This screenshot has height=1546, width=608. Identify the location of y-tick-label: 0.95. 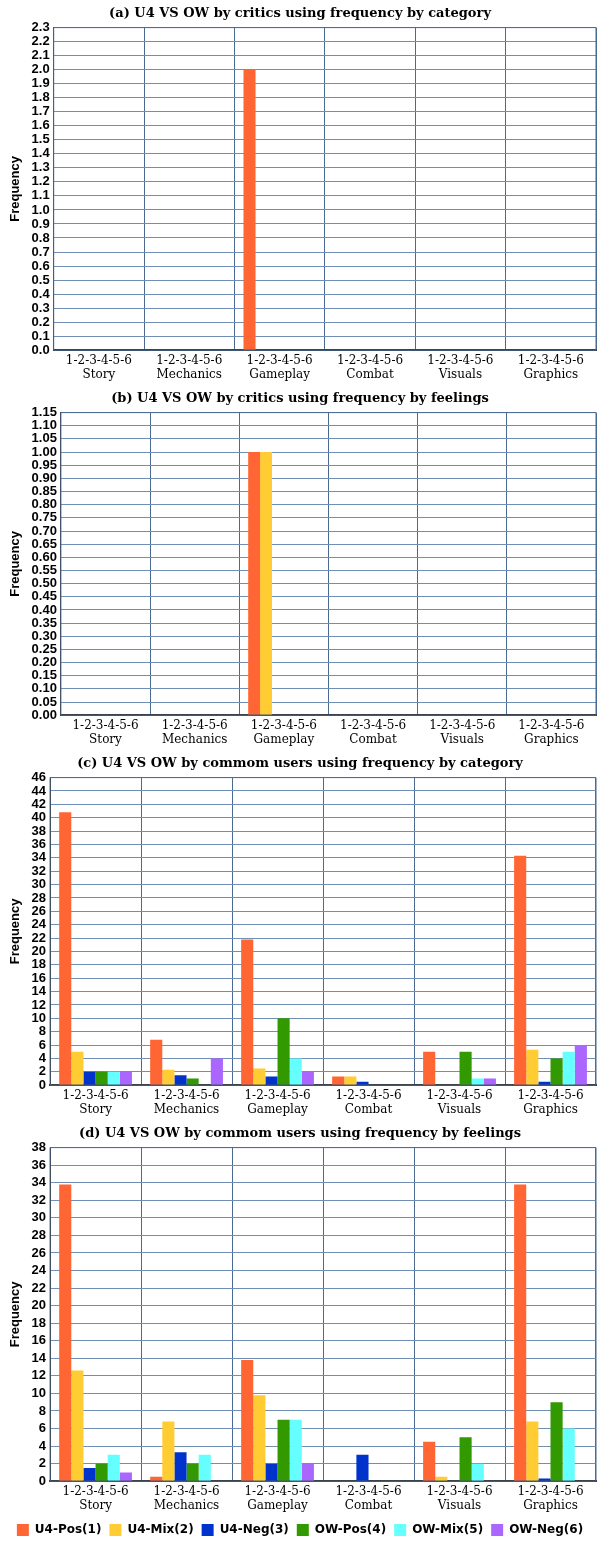
(44, 464).